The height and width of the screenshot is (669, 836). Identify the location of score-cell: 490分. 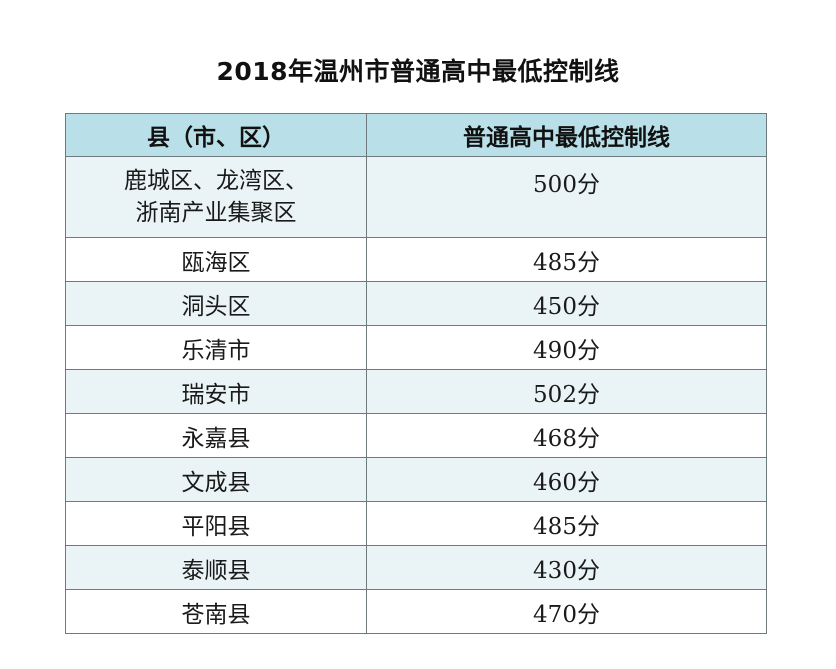
(566, 347).